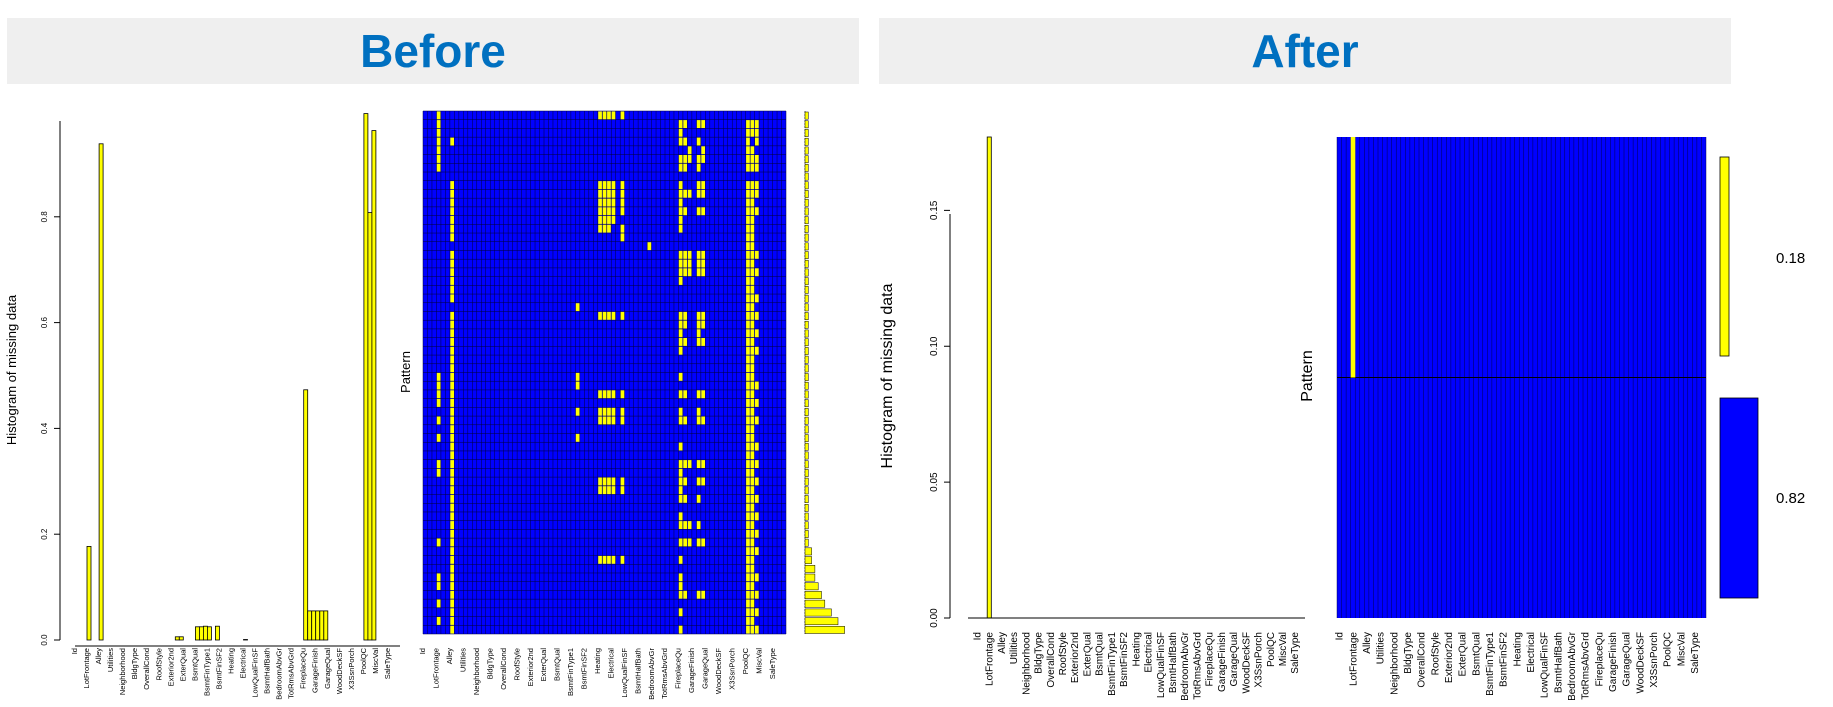  I want to click on before-pattern-frequency-bars, so click(824, 372).